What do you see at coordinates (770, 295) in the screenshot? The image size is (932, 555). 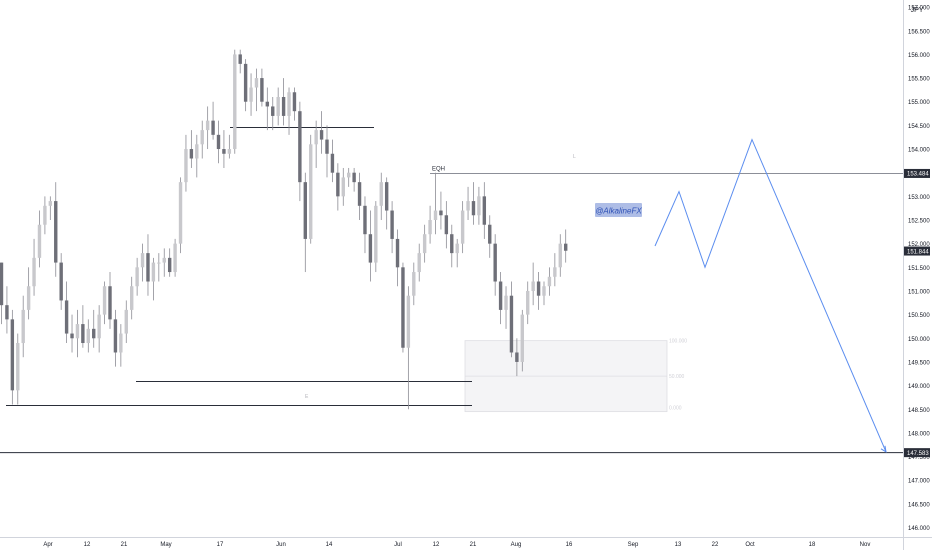 I see `projection-path` at bounding box center [770, 295].